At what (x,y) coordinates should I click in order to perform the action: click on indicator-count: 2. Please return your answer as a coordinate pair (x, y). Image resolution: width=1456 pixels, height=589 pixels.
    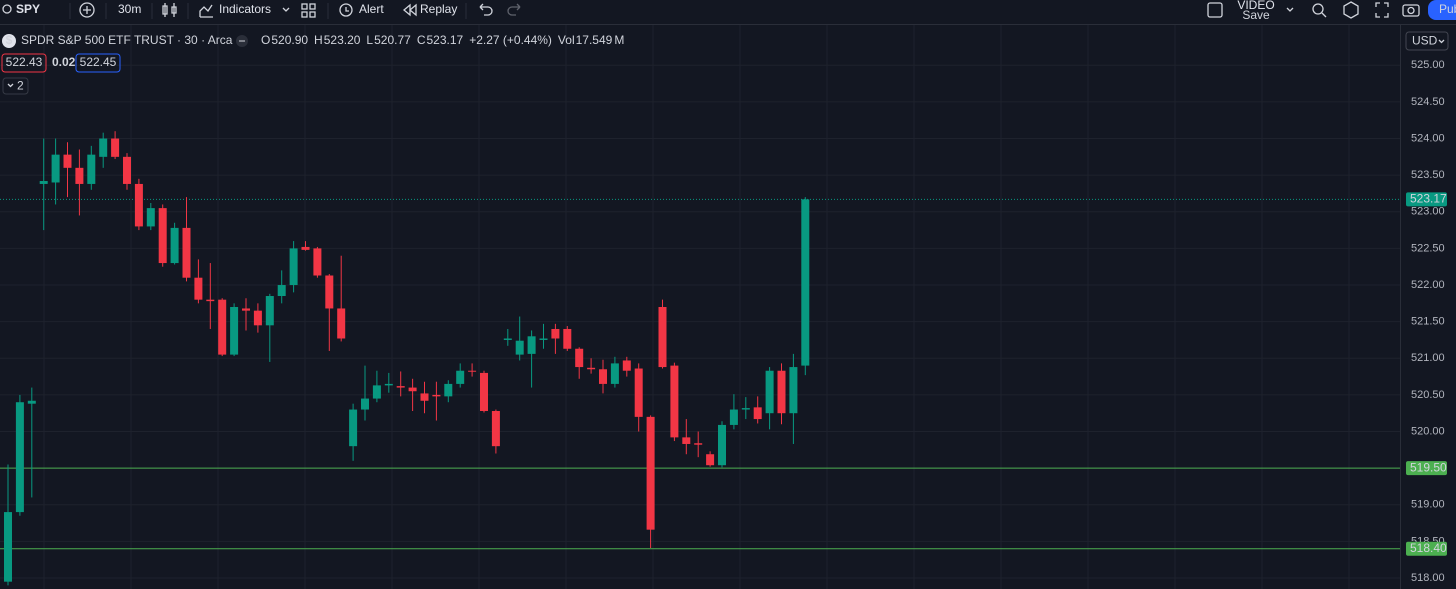
    Looking at the image, I should click on (20, 86).